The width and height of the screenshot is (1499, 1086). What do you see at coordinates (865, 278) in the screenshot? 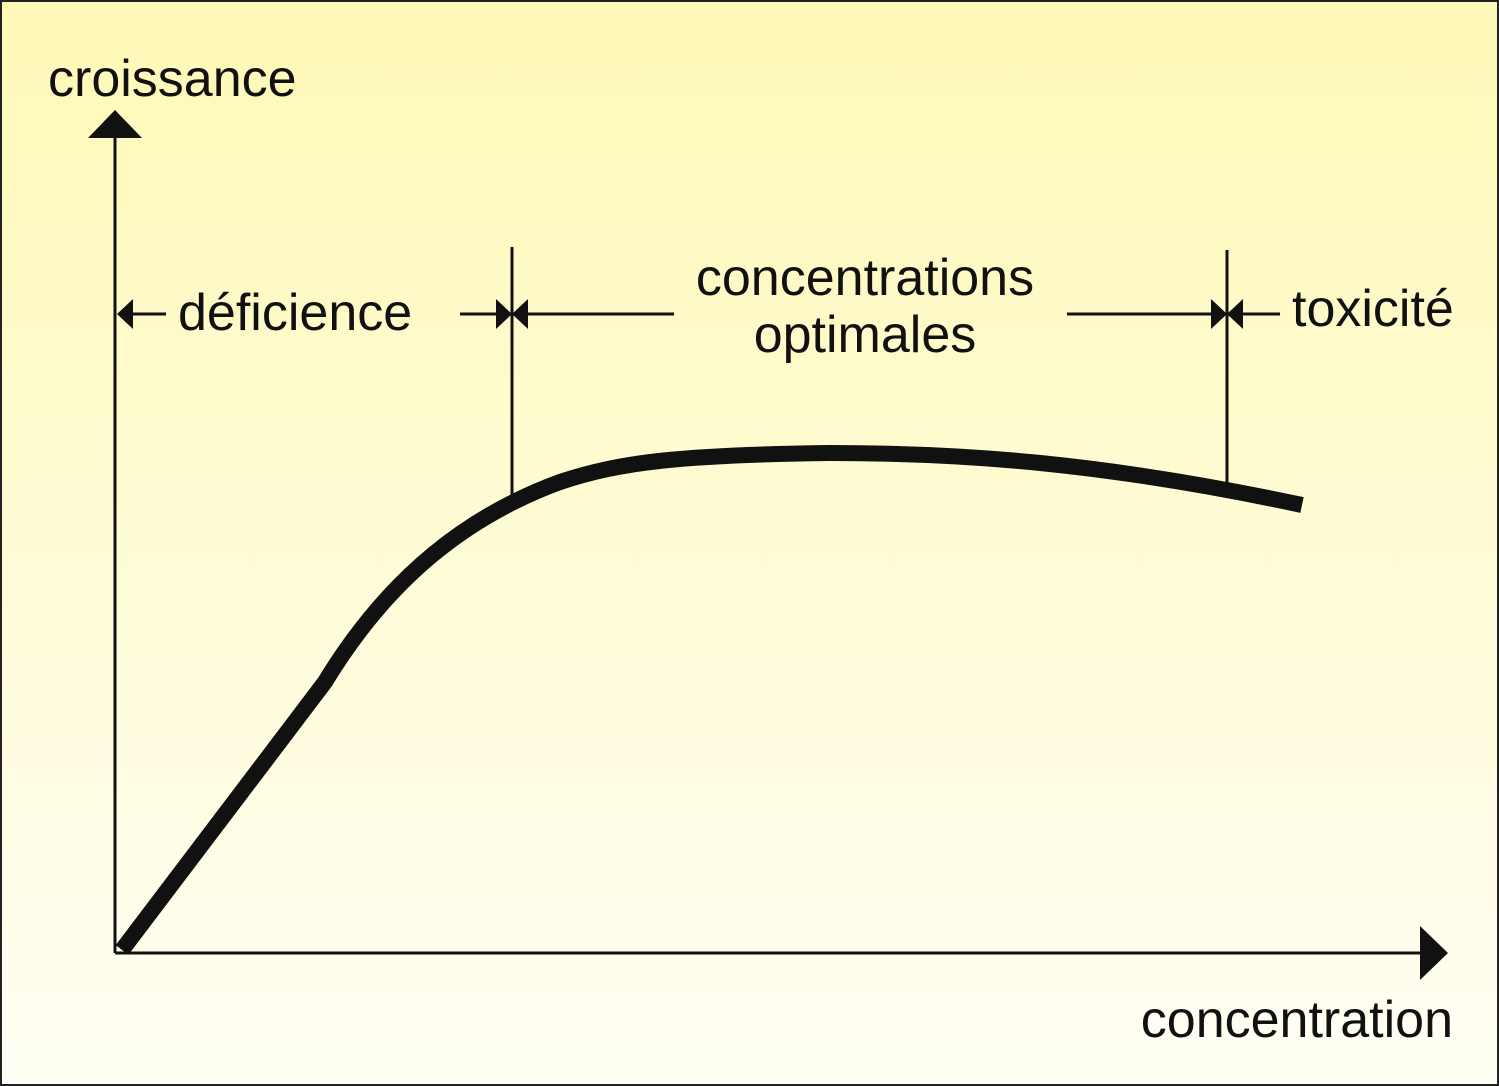
I see `zone-label: concentrations` at bounding box center [865, 278].